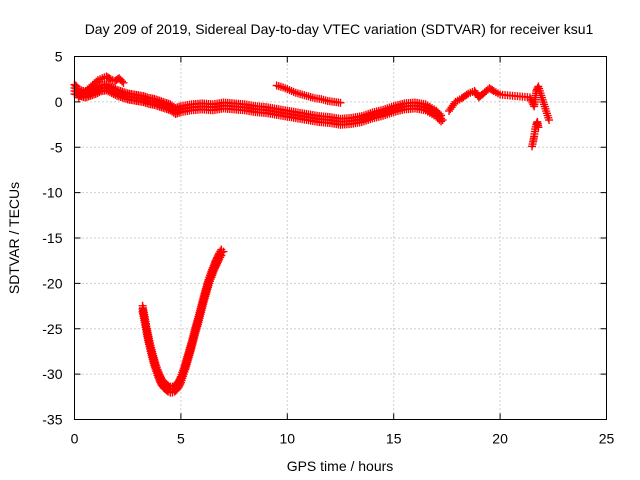  What do you see at coordinates (499, 103) in the screenshot?
I see `series-late-scatter` at bounding box center [499, 103].